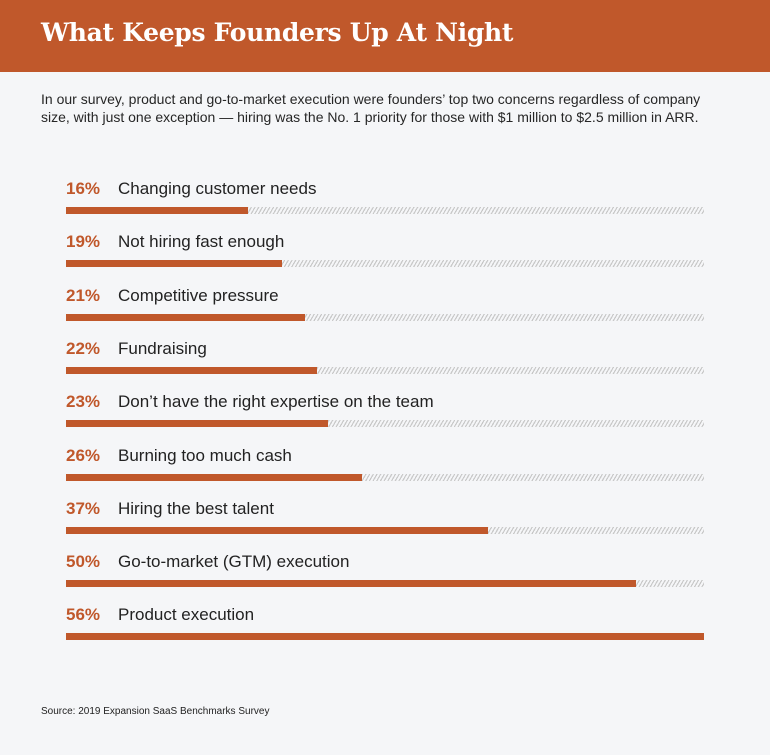  Describe the element at coordinates (186, 615) in the screenshot. I see `bar-category-label: Product execution` at that location.